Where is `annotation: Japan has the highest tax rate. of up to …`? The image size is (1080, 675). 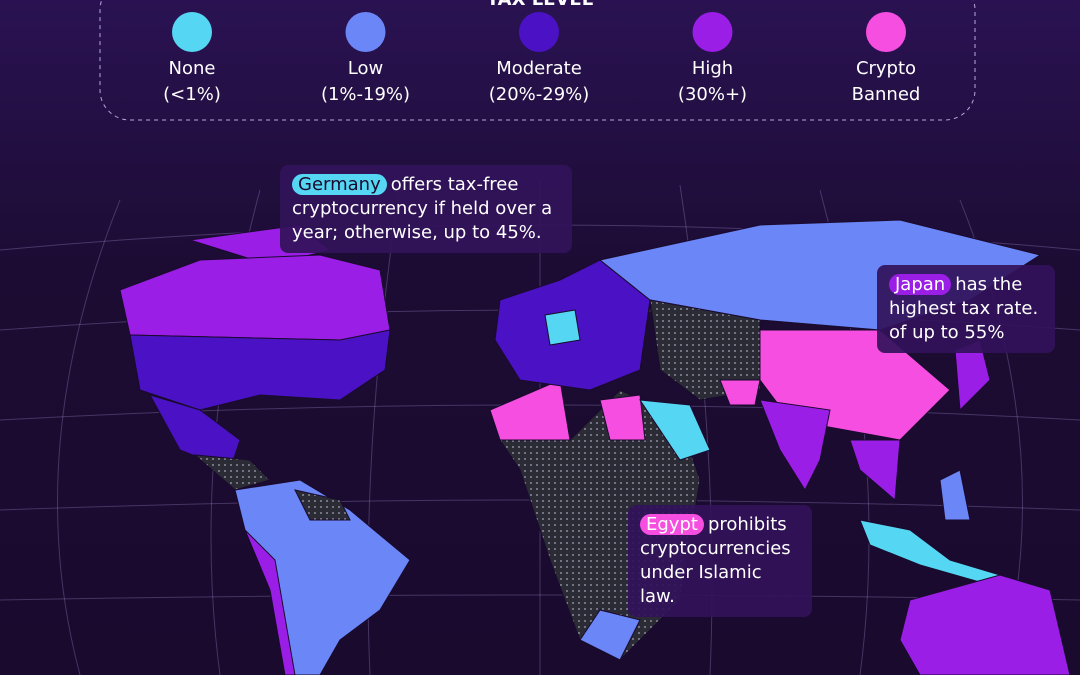 annotation: Japan has the highest tax rate. of up to … is located at coordinates (966, 309).